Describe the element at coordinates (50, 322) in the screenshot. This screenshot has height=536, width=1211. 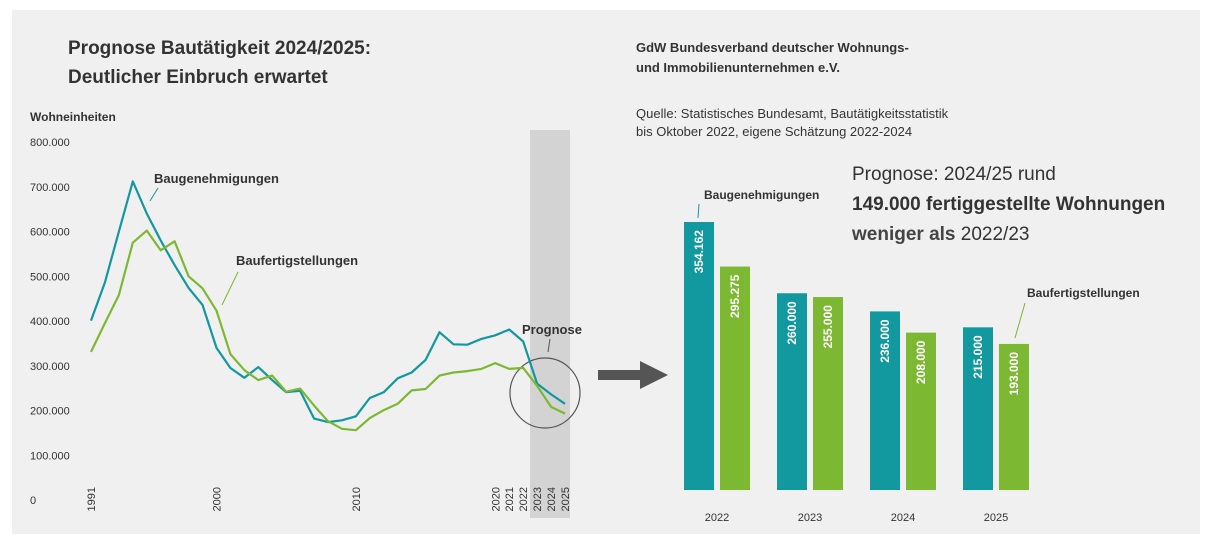
I see `y-tick-label: 400.000` at that location.